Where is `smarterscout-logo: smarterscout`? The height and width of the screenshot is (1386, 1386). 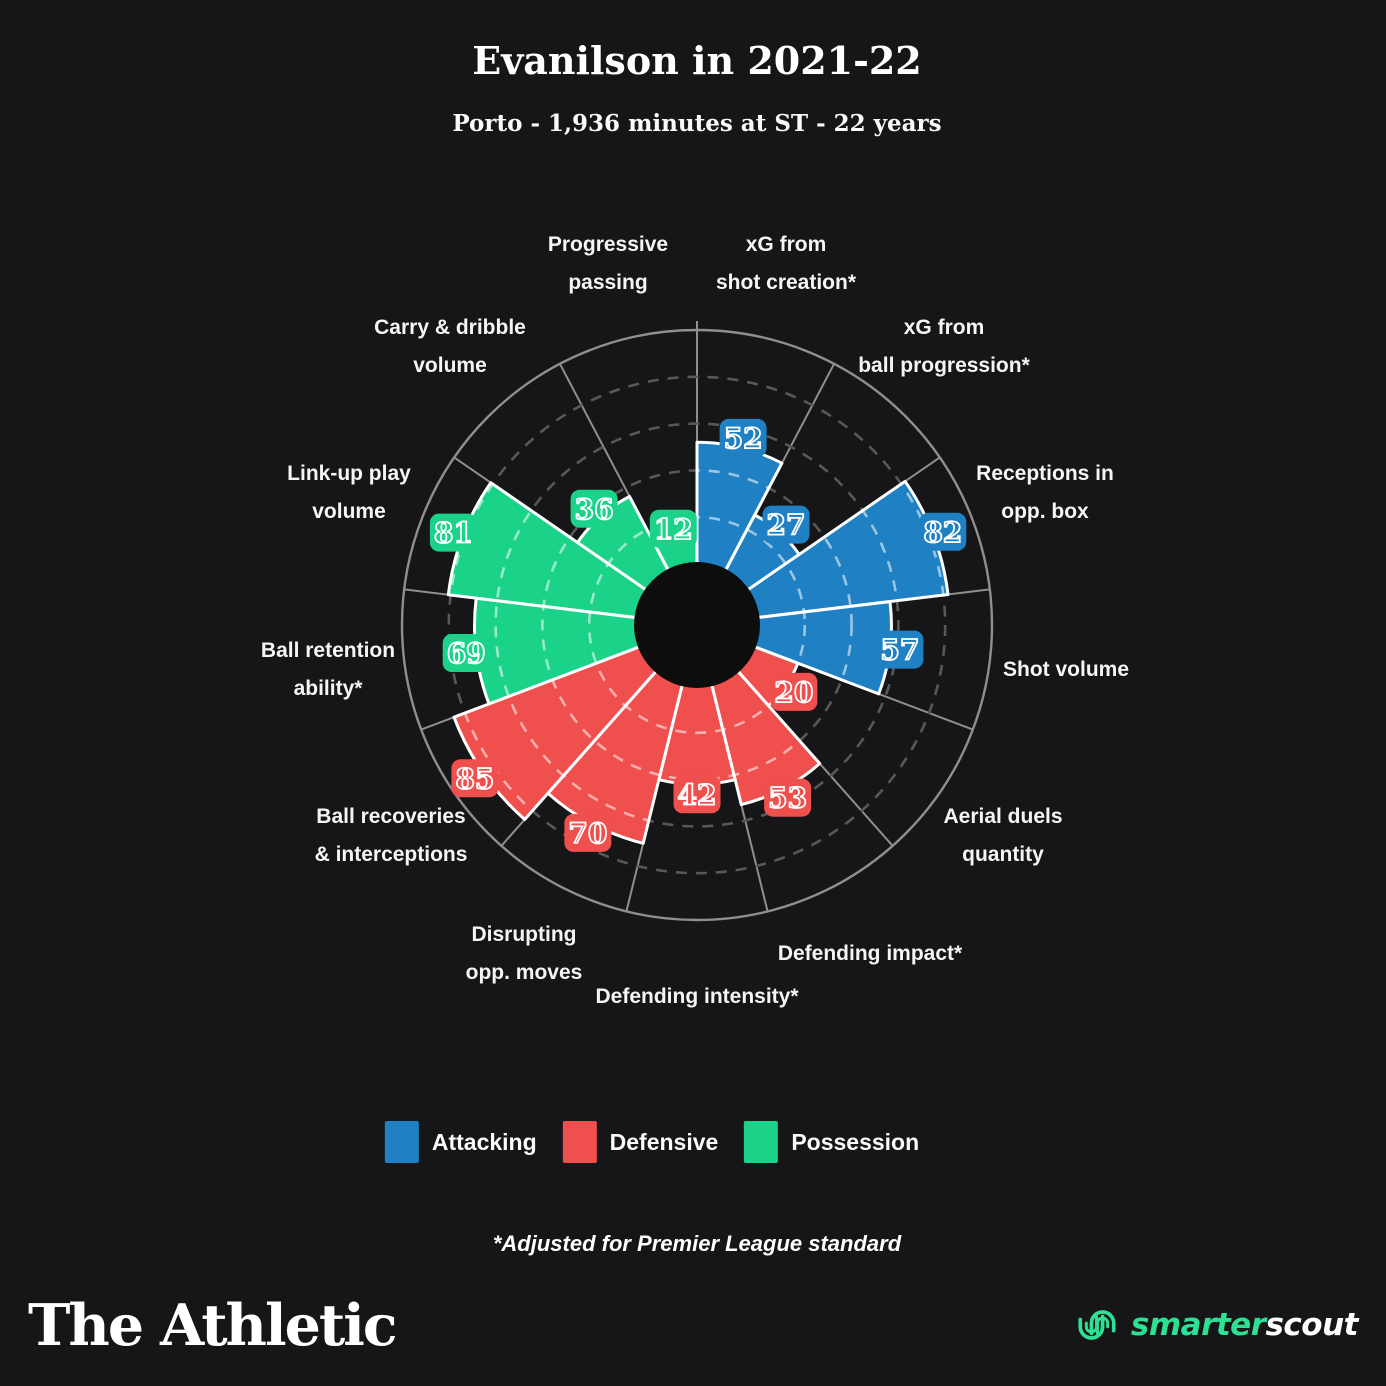 smarterscout-logo: smarterscout is located at coordinates (1214, 1325).